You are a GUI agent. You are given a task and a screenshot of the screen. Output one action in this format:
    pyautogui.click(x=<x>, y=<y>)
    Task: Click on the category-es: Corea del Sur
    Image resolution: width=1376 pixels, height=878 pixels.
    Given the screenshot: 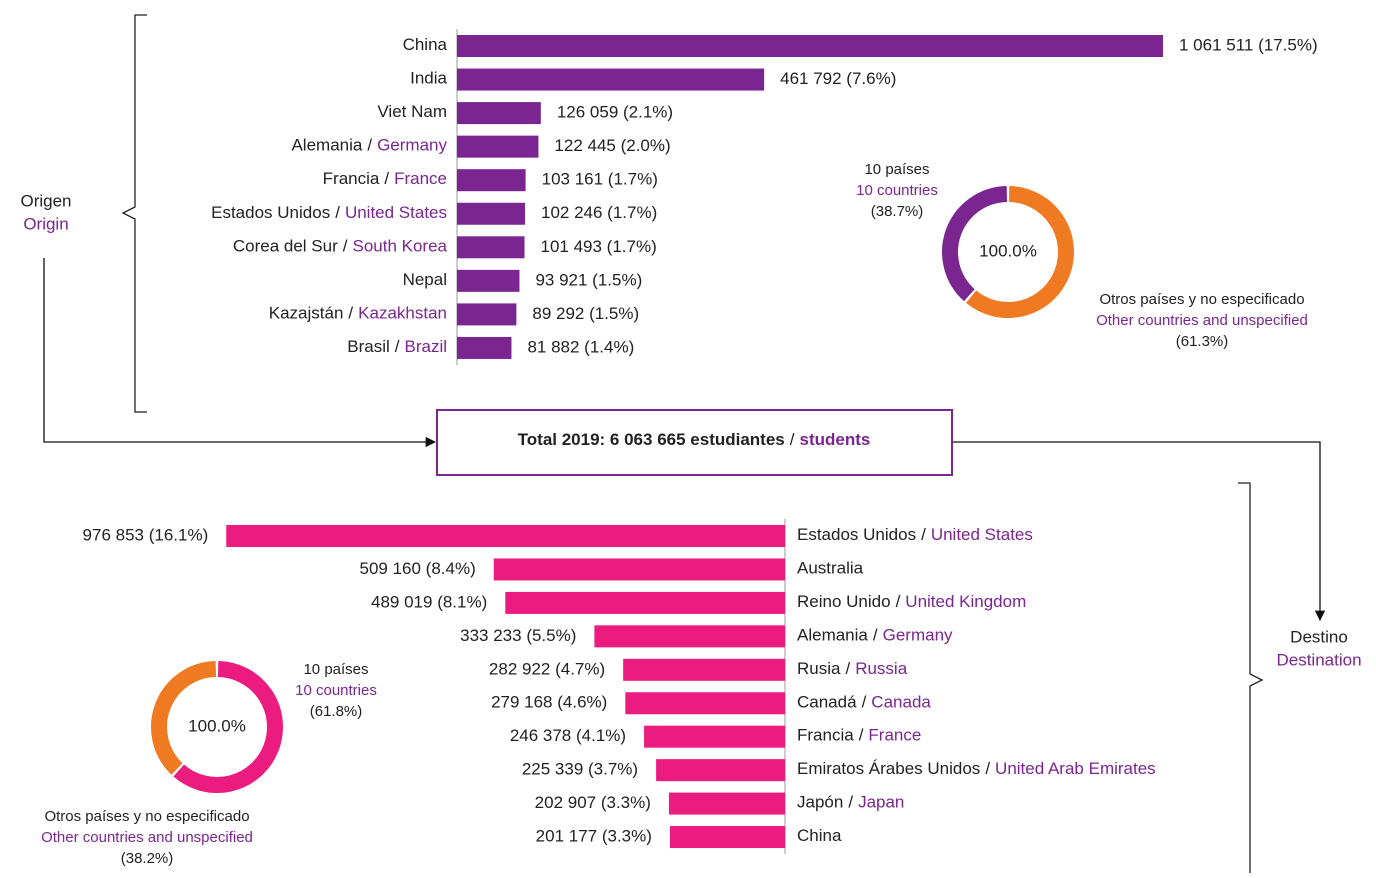 What is the action you would take?
    pyautogui.click(x=285, y=246)
    